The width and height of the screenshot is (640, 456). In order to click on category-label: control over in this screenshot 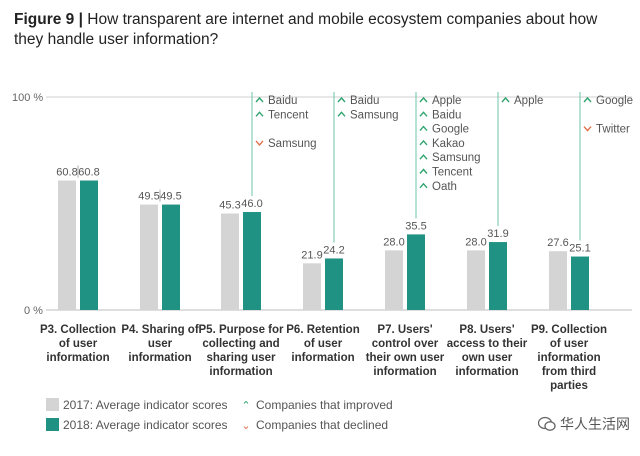, I will do `click(405, 344)`.